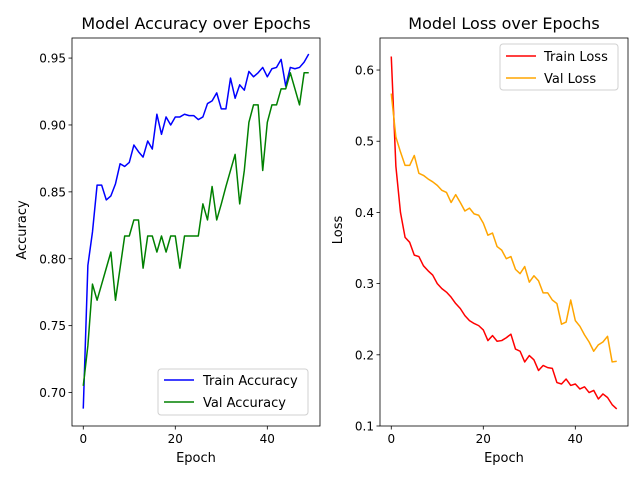 This screenshot has height=480, width=640. What do you see at coordinates (52, 59) in the screenshot?
I see `accuracy-y-tick-label: 0.95` at bounding box center [52, 59].